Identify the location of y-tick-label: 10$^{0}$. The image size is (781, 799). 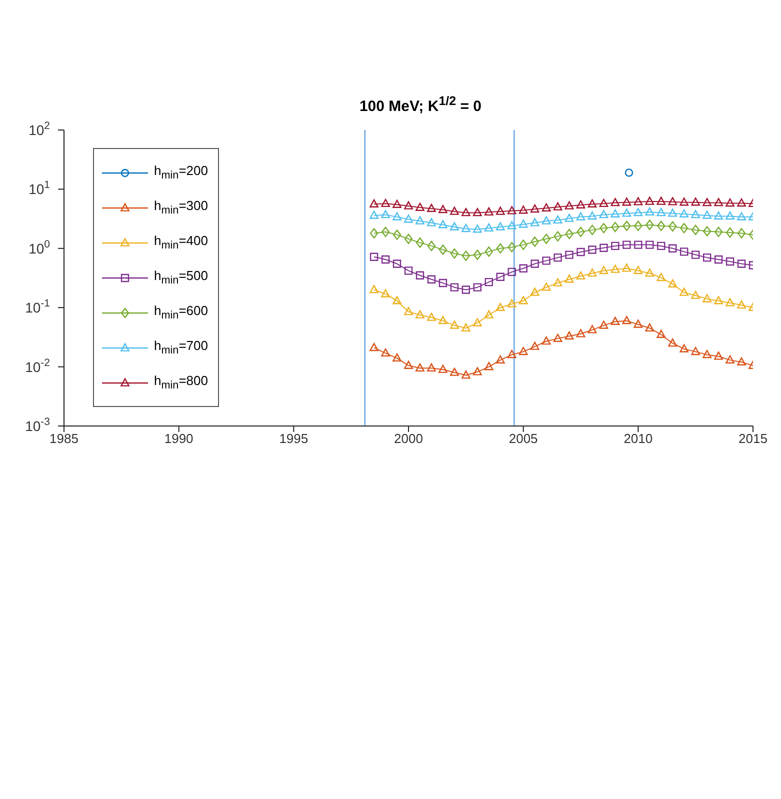
(39, 247).